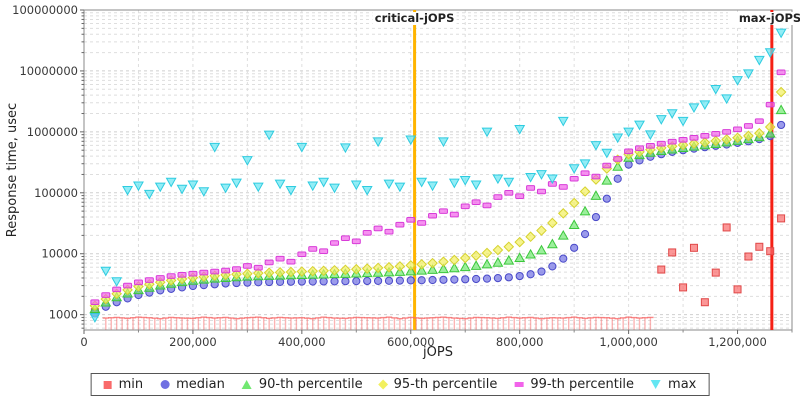  Describe the element at coordinates (520, 342) in the screenshot. I see `x-tick-label: 800,000` at that location.